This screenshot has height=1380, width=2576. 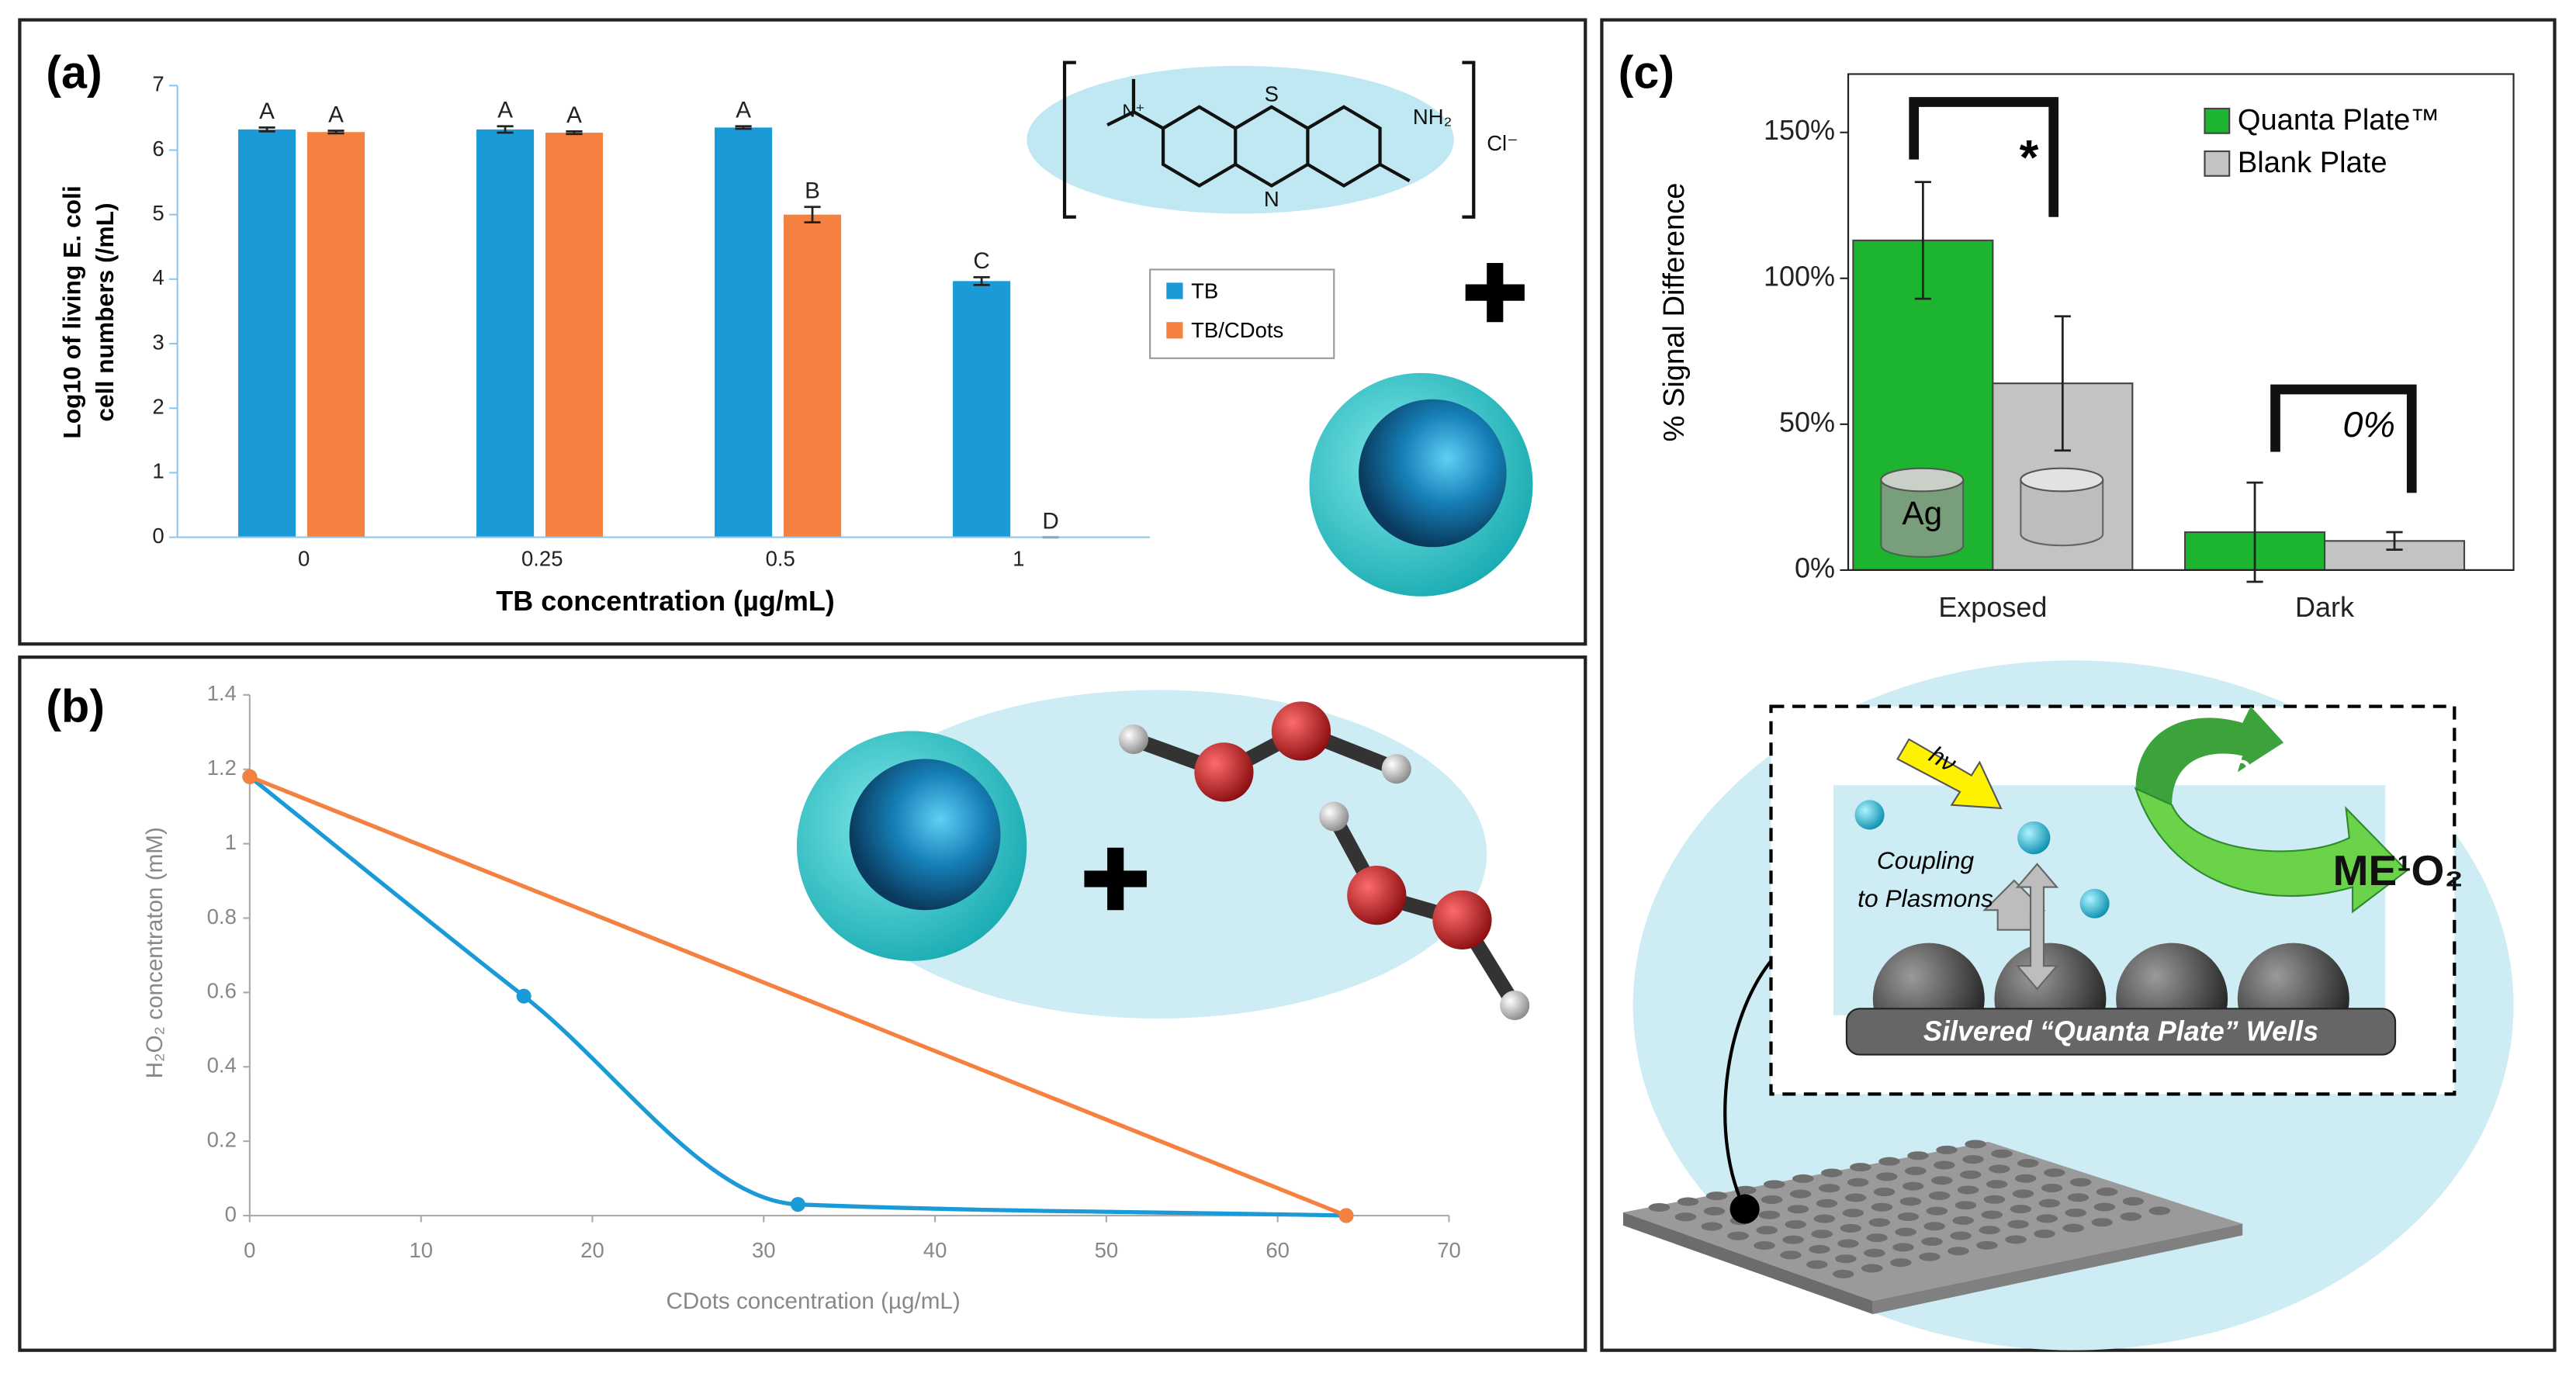 What do you see at coordinates (1984, 157) in the screenshot?
I see `bracket` at bounding box center [1984, 157].